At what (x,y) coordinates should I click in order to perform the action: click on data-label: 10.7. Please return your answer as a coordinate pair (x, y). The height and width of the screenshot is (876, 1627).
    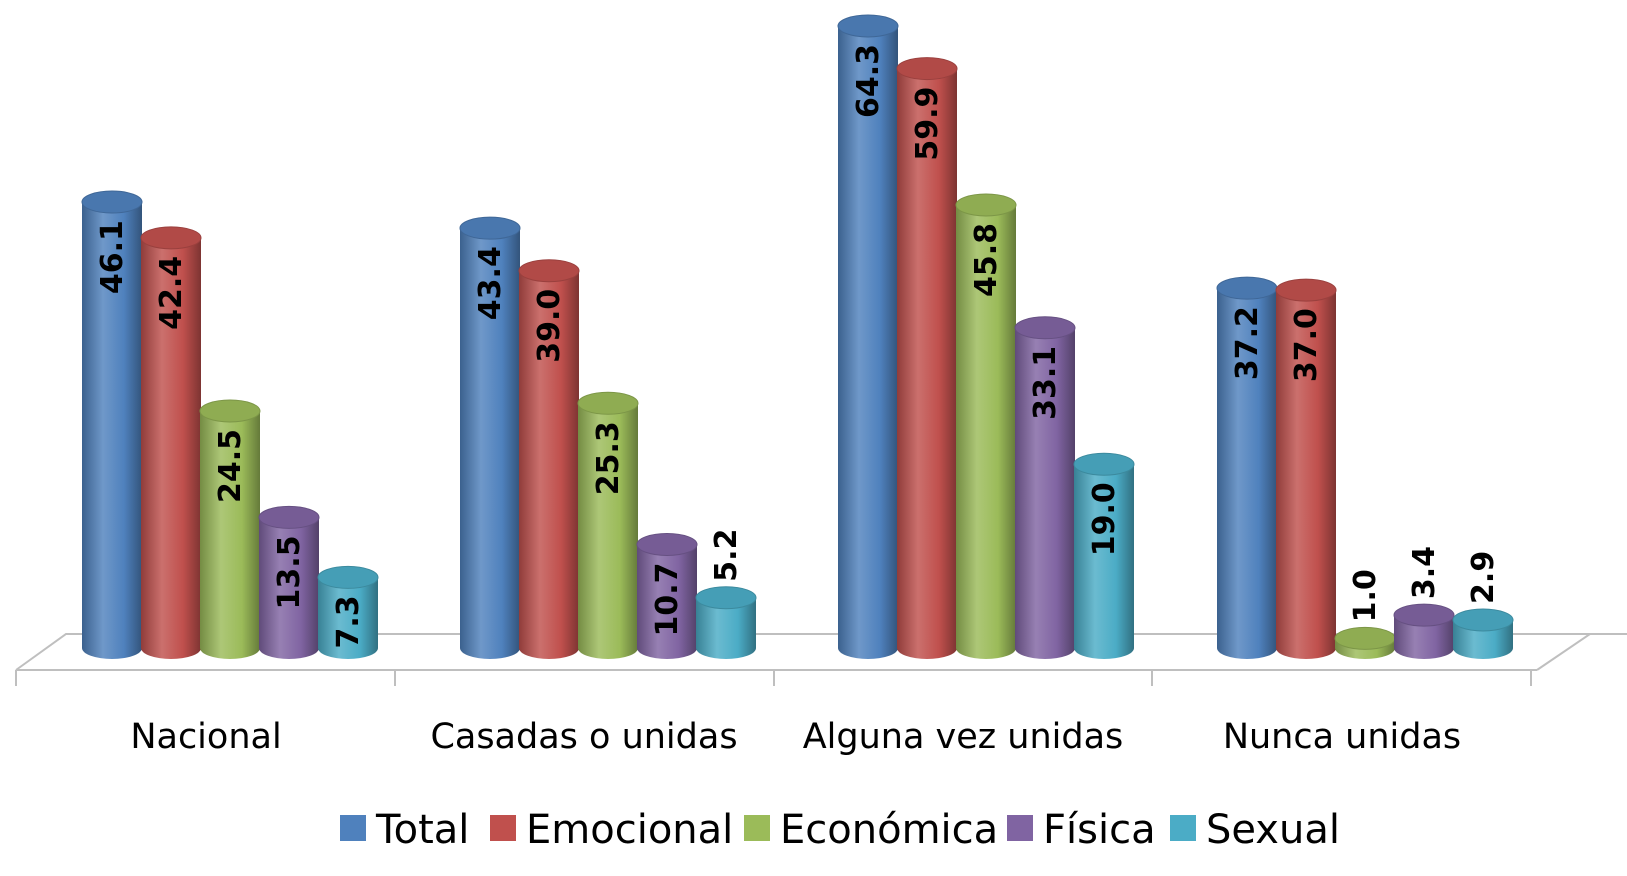
    Looking at the image, I should click on (667, 599).